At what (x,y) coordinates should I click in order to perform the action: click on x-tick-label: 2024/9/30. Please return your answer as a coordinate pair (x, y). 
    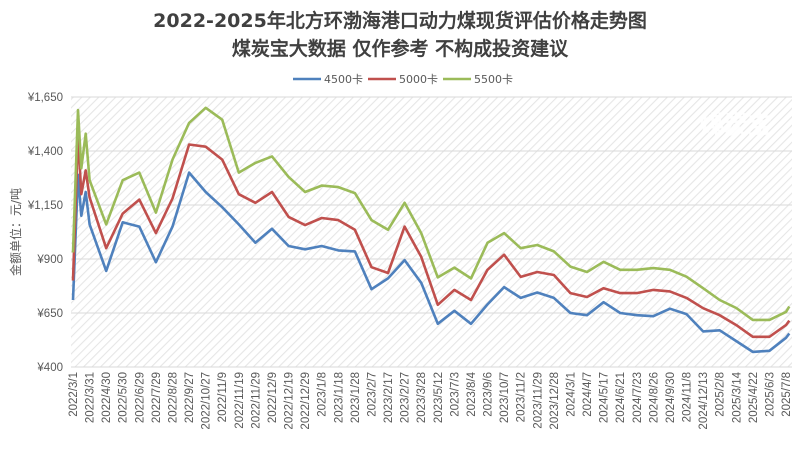
    Looking at the image, I should click on (671, 397).